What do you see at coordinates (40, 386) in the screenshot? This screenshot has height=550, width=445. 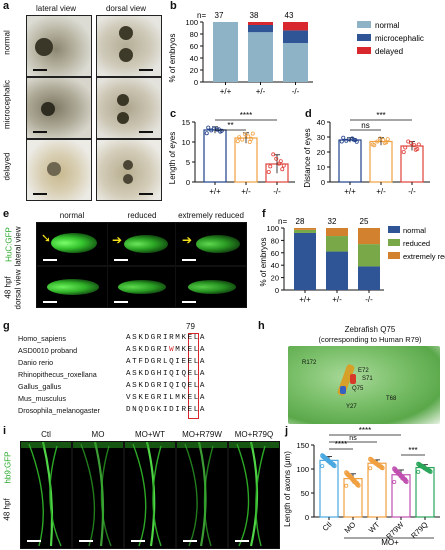 I see `species-name: Gallus_gallus` at bounding box center [40, 386].